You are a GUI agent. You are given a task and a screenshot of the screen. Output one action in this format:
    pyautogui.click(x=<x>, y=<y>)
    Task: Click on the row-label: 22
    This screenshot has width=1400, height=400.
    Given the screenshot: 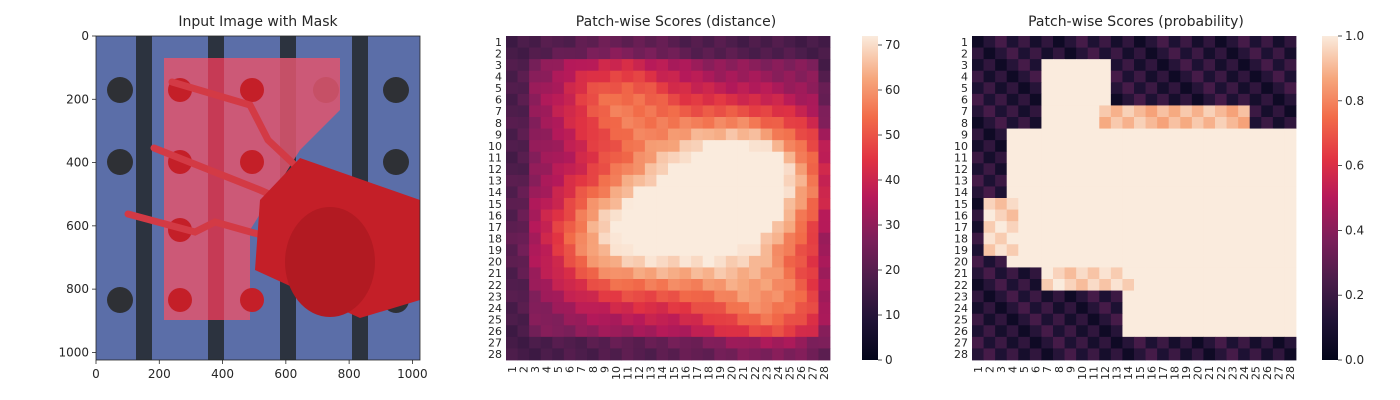 What is the action you would take?
    pyautogui.click(x=495, y=285)
    